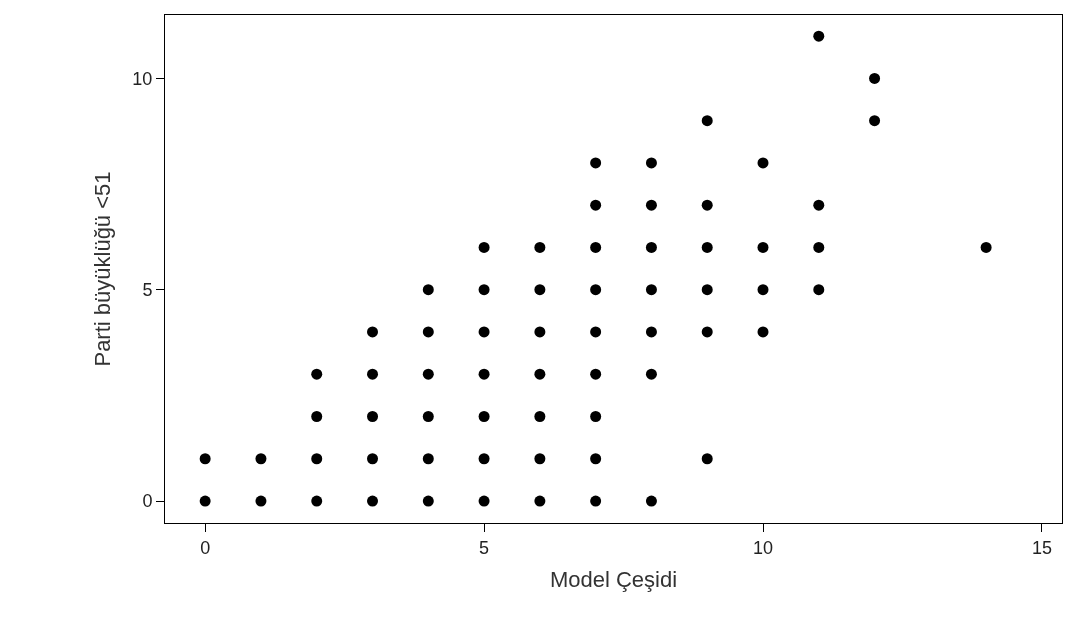 This screenshot has width=1088, height=631. Describe the element at coordinates (147, 290) in the screenshot. I see `y-tick-label: 5` at that location.